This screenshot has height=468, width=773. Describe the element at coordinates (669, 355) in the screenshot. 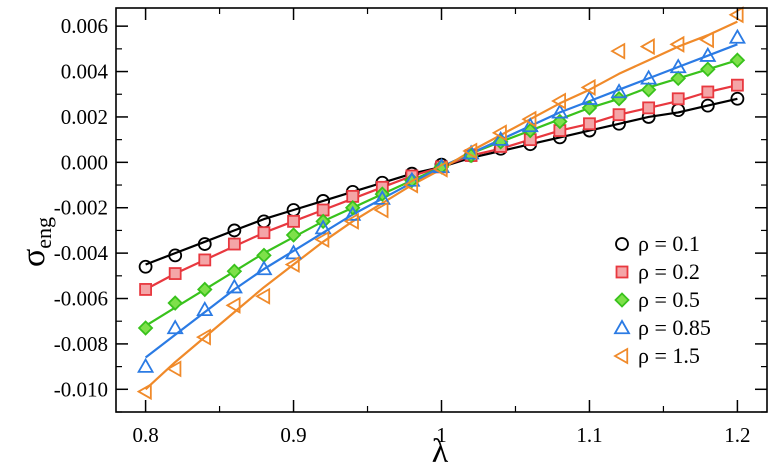

I see `legend-label-5: ρ = 1.5` at that location.